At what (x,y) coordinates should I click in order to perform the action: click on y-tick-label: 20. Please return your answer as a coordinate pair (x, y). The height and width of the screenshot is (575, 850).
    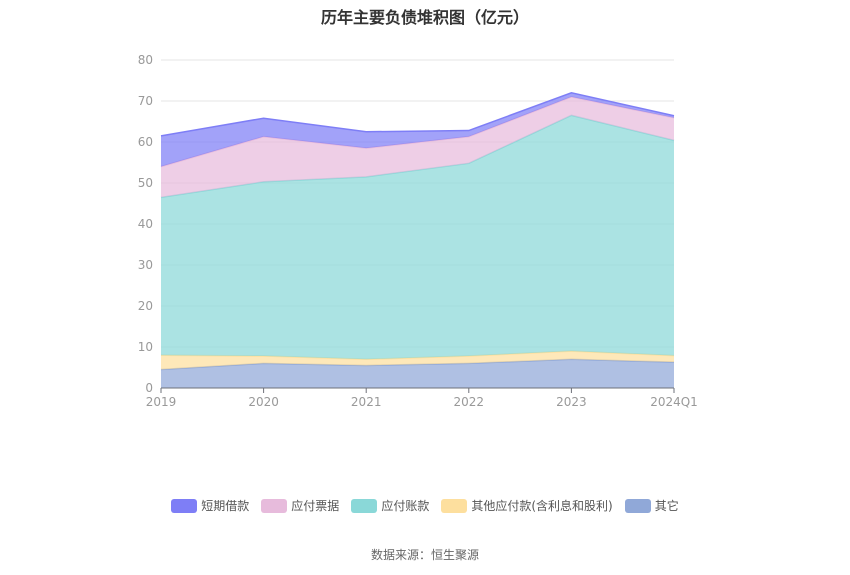
    Looking at the image, I should click on (145, 306).